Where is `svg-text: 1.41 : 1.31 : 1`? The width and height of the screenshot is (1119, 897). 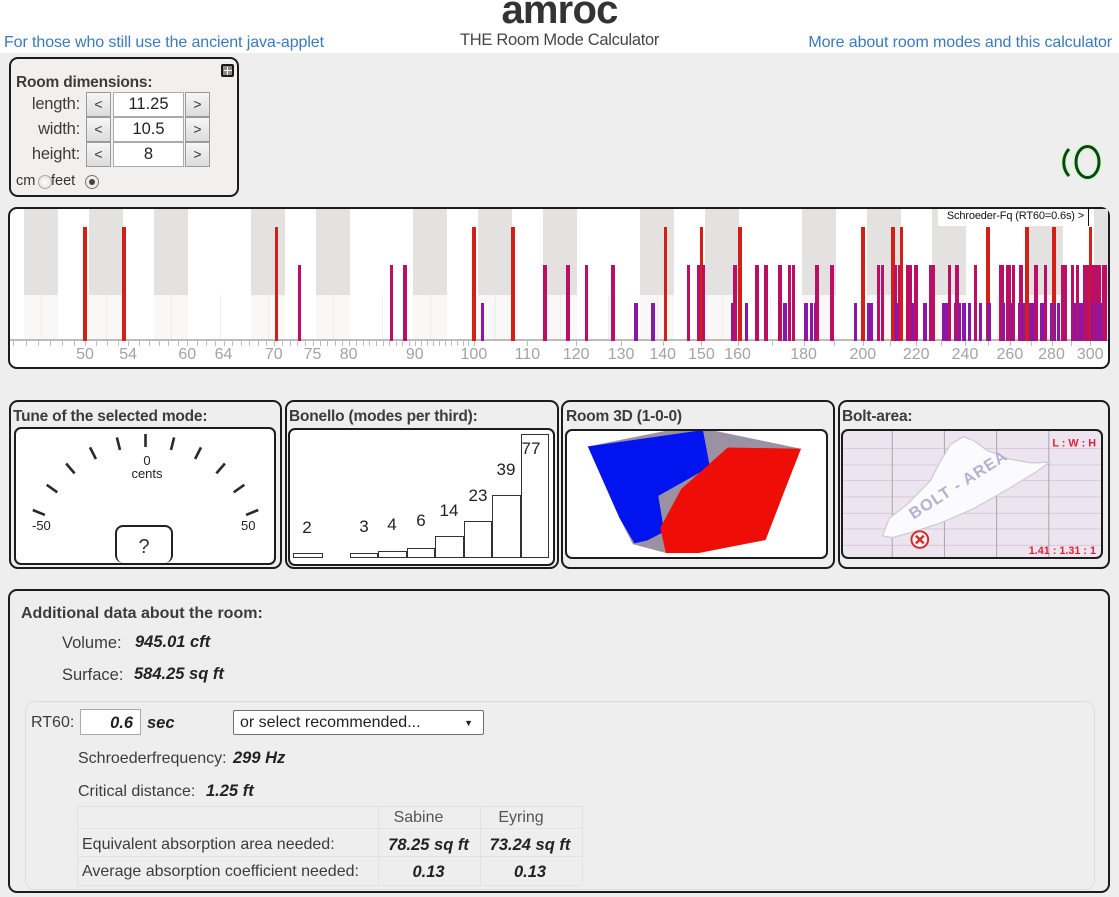 svg-text: 1.41 : 1.31 : 1 is located at coordinates (1062, 551).